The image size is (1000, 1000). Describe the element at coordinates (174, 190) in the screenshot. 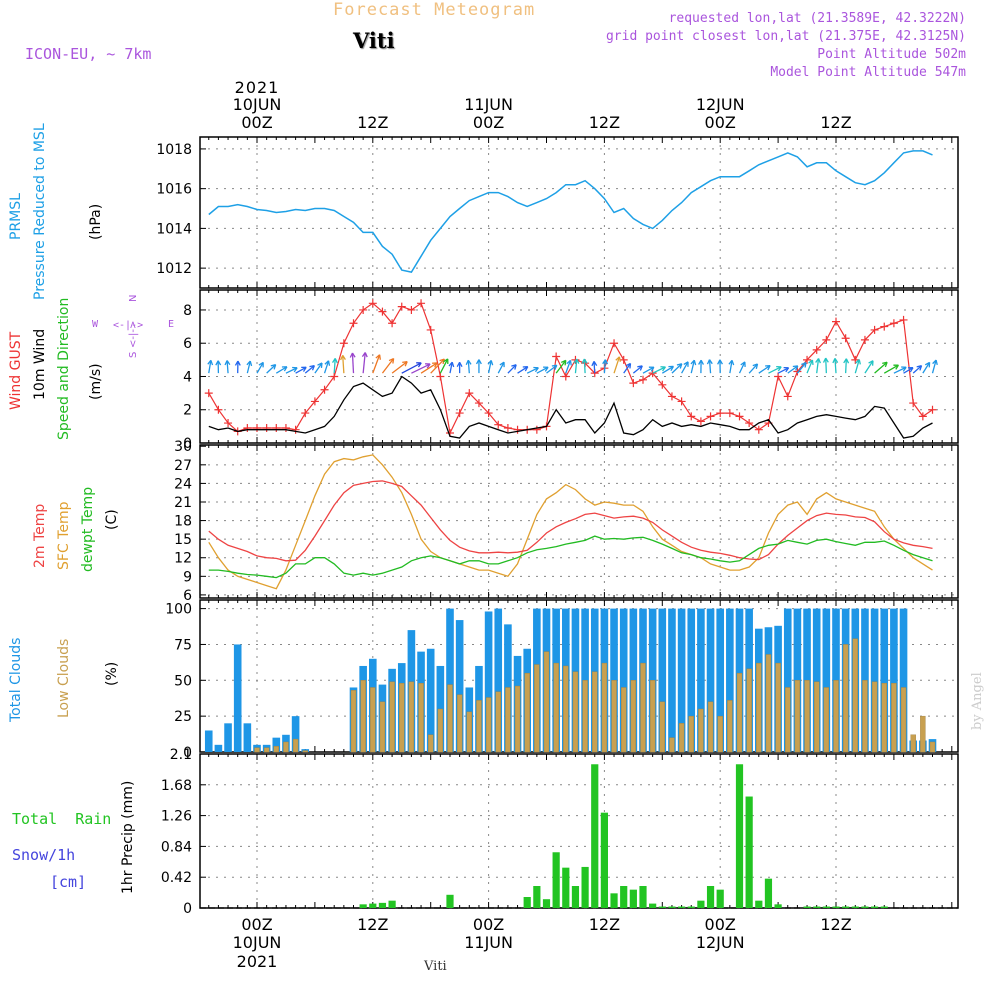

I see `ytick-label-pressure: 1016` at that location.